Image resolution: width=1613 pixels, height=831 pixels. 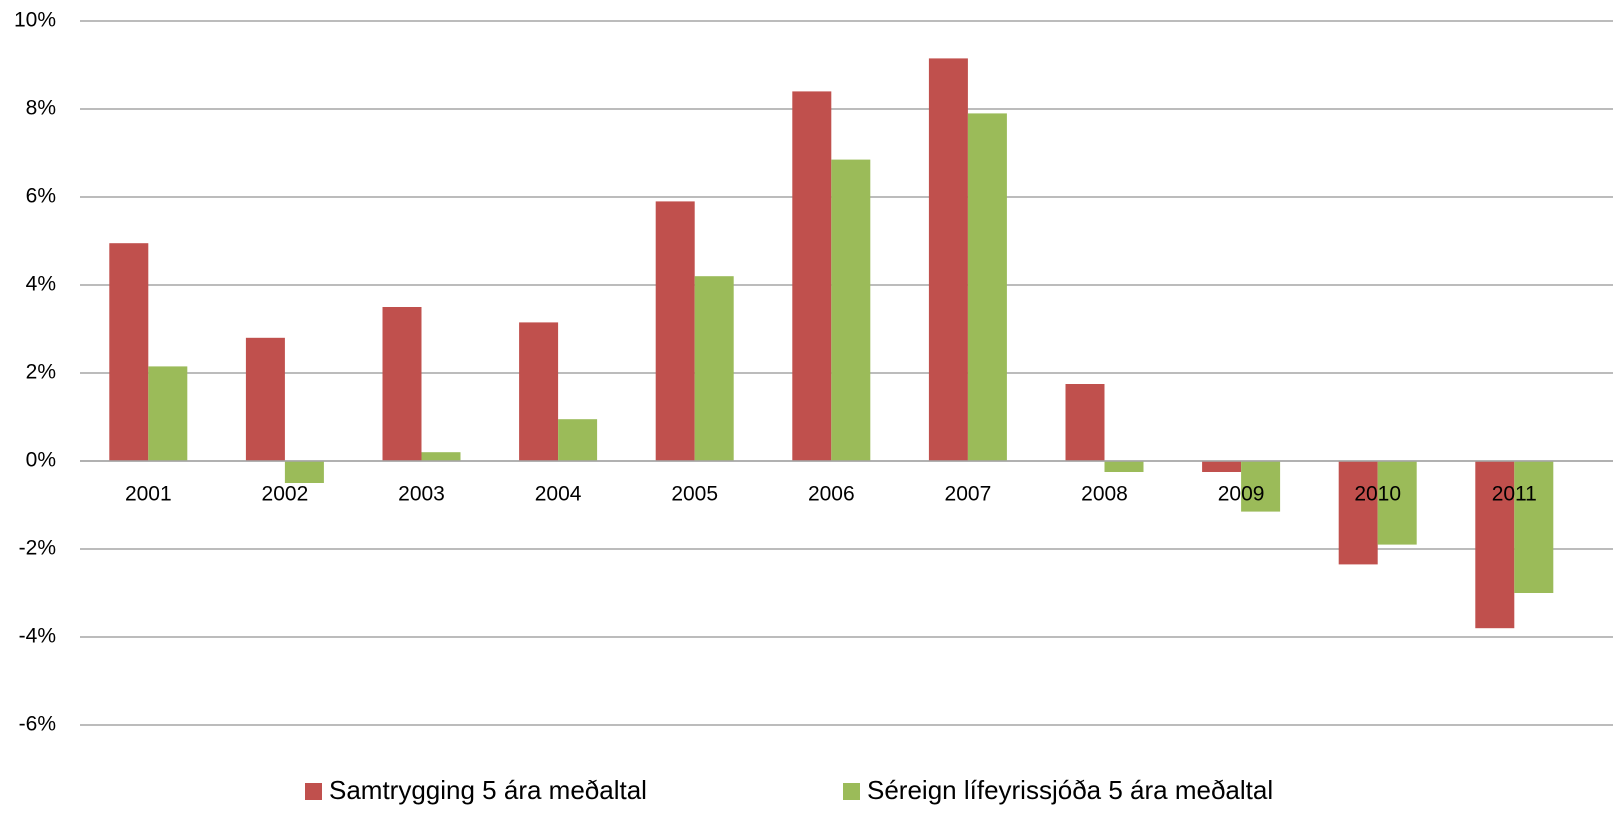 What do you see at coordinates (148, 494) in the screenshot?
I see `x-tick-label: 2001` at bounding box center [148, 494].